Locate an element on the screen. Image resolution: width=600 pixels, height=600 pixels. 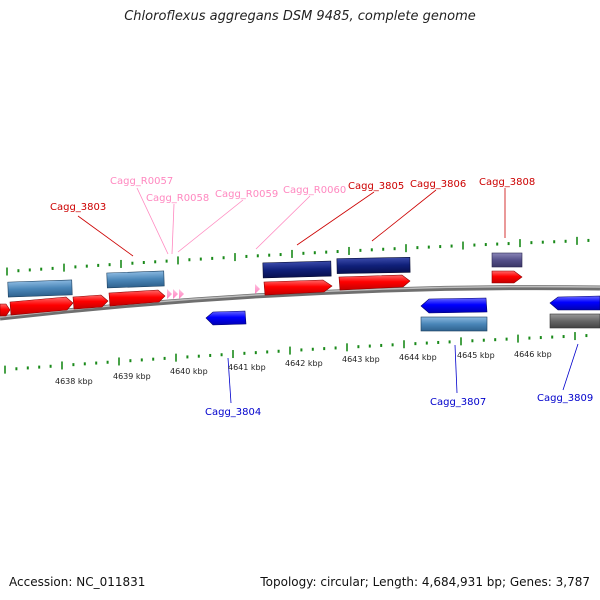
gene-label: Cagg_R0057 is located at coordinates (141, 181).